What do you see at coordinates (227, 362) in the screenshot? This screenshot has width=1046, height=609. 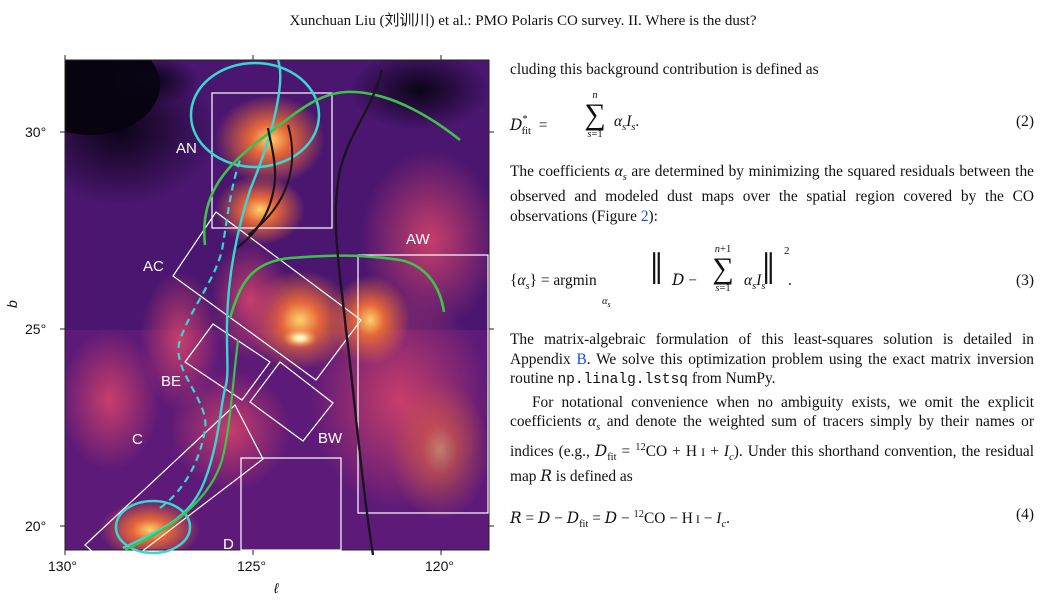 I see `region-BE-box` at bounding box center [227, 362].